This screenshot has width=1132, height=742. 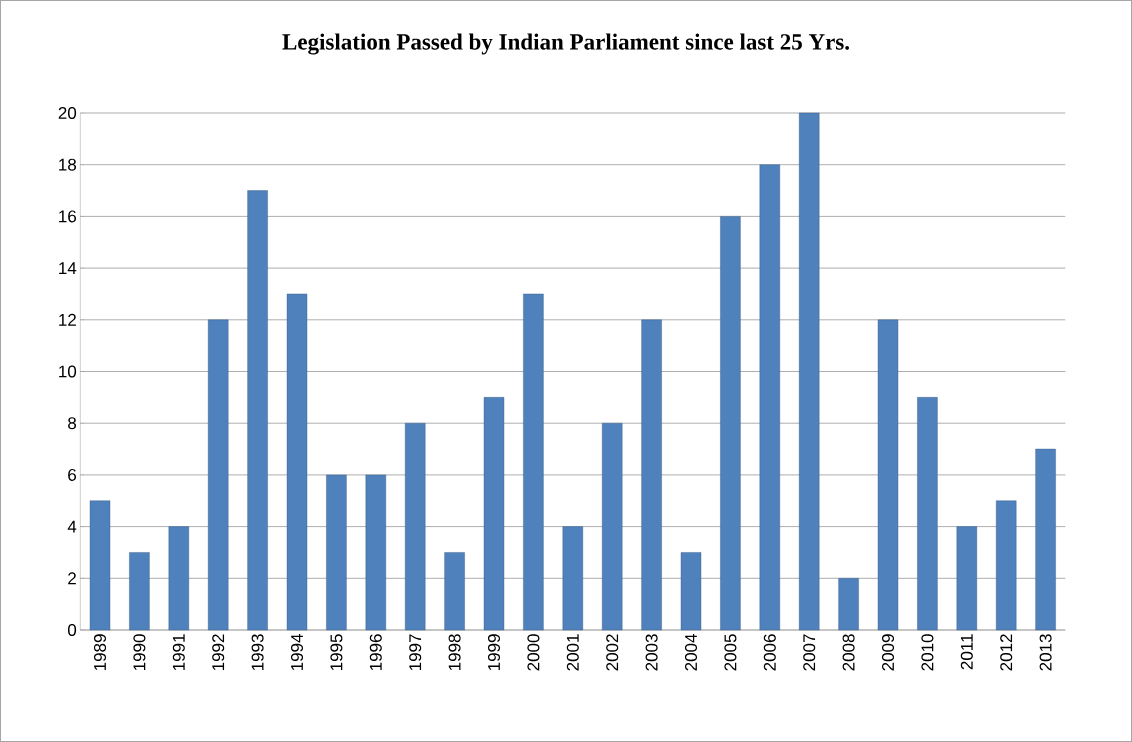 I want to click on x-tick-label: 1993, so click(x=257, y=652).